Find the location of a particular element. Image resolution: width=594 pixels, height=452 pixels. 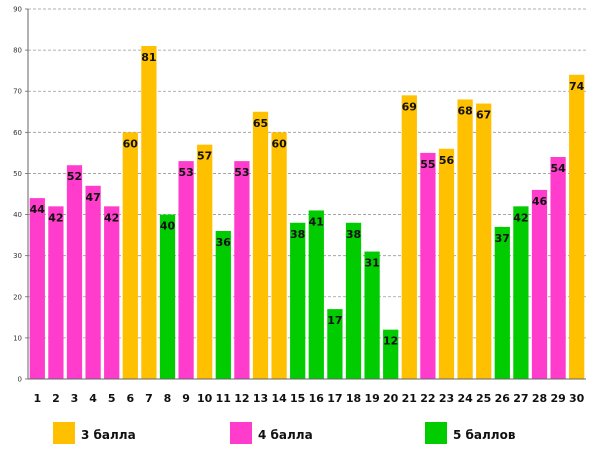

data-label: 54 is located at coordinates (558, 168).